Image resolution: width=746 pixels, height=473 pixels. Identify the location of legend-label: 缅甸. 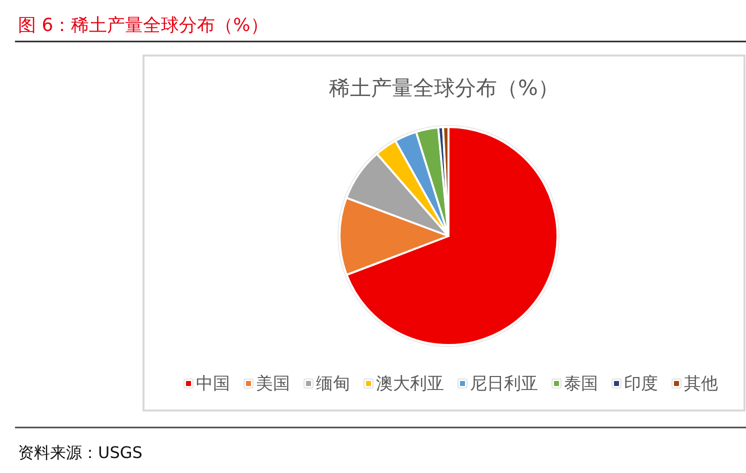
(333, 384).